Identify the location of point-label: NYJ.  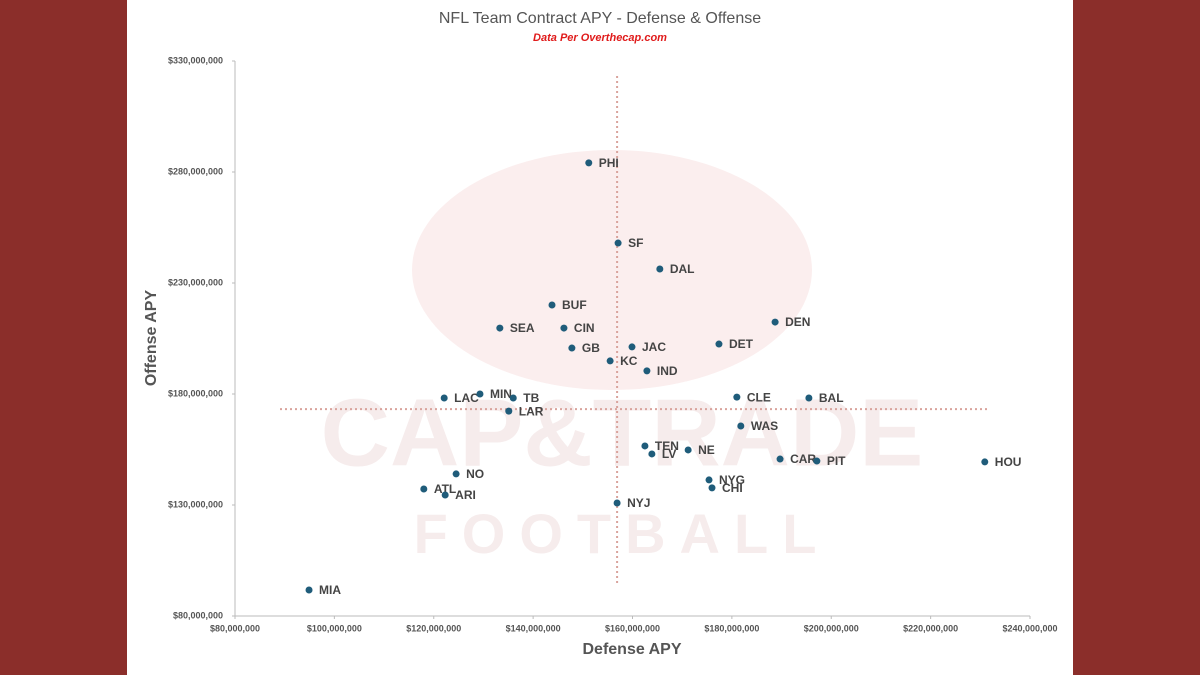
(638, 503).